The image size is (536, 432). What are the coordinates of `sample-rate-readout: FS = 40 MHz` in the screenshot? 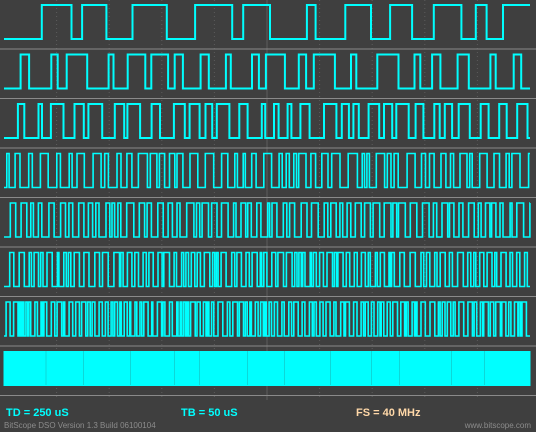 It's located at (388, 413).